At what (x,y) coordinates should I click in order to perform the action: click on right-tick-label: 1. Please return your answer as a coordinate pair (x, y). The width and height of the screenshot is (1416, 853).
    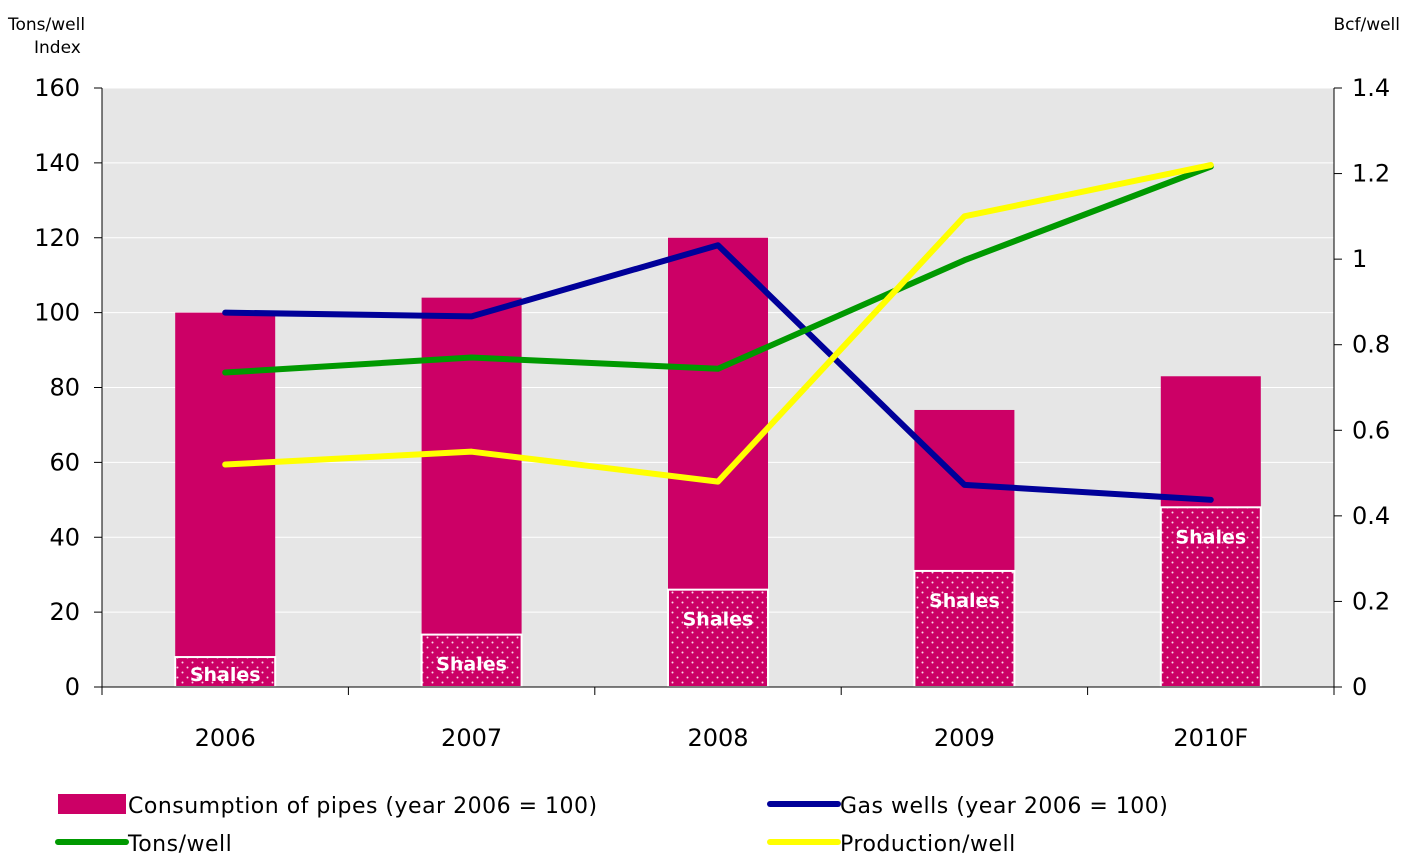
    Looking at the image, I should click on (1359, 259).